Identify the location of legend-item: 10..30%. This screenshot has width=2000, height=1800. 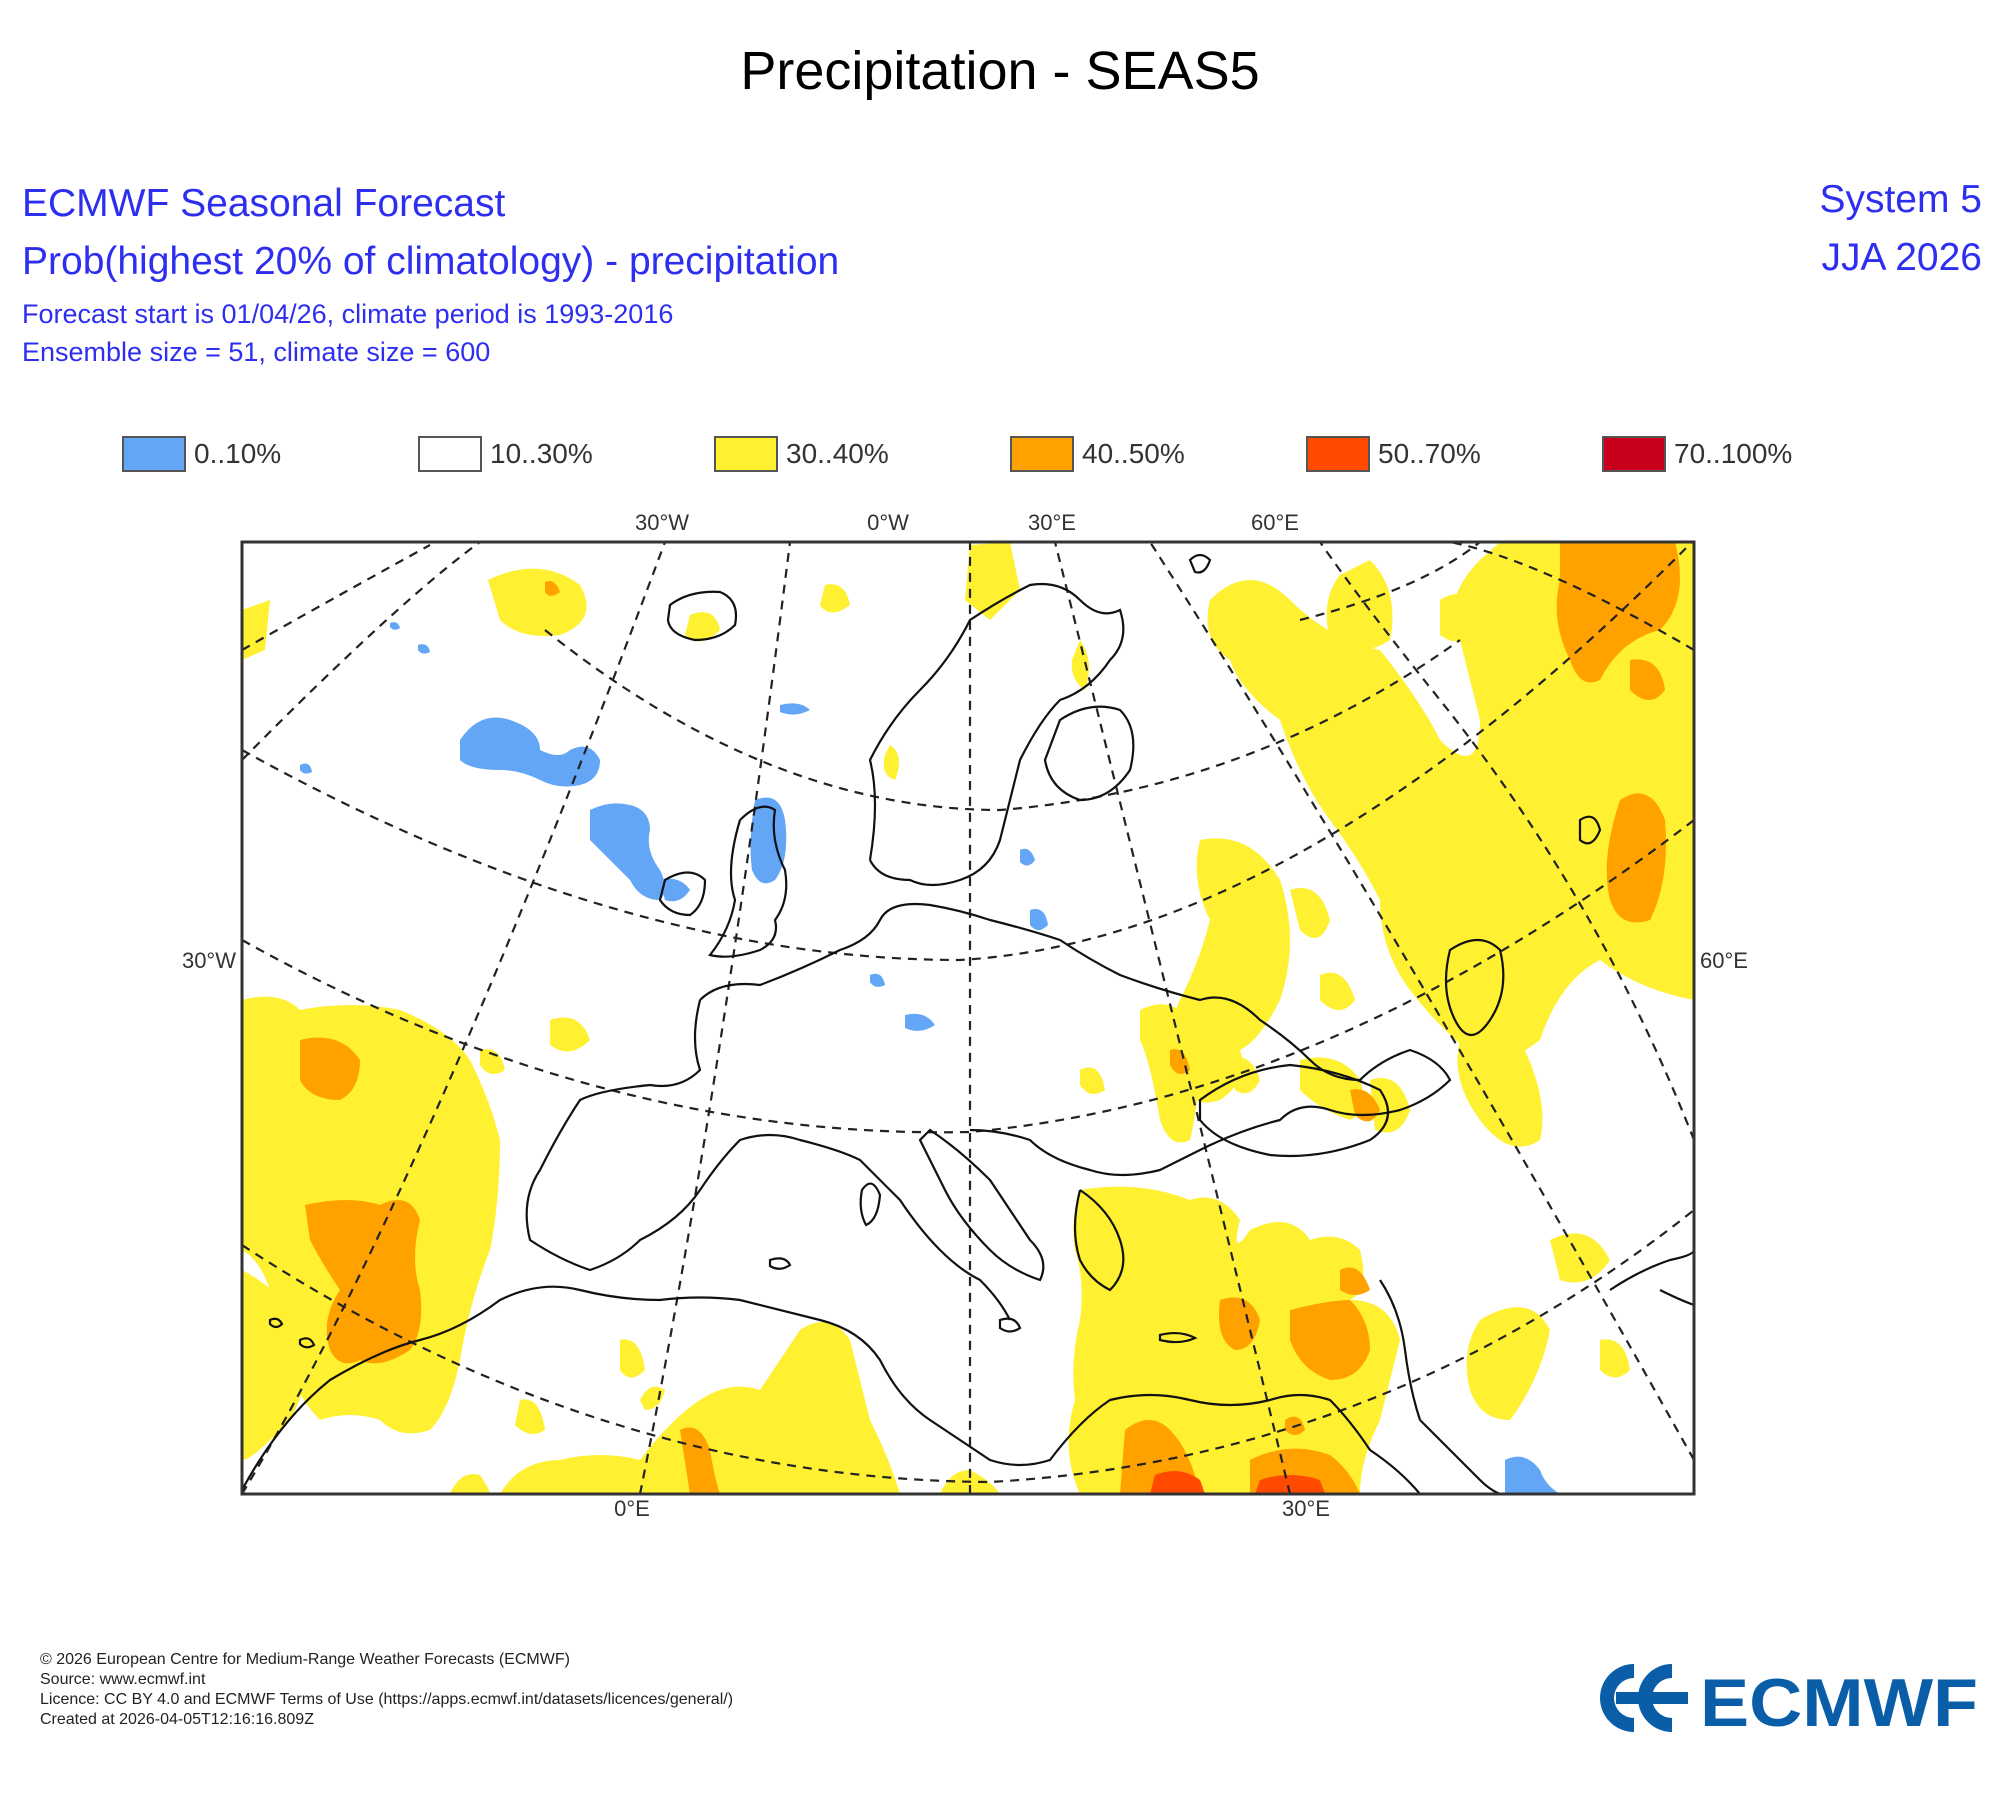
(505, 454).